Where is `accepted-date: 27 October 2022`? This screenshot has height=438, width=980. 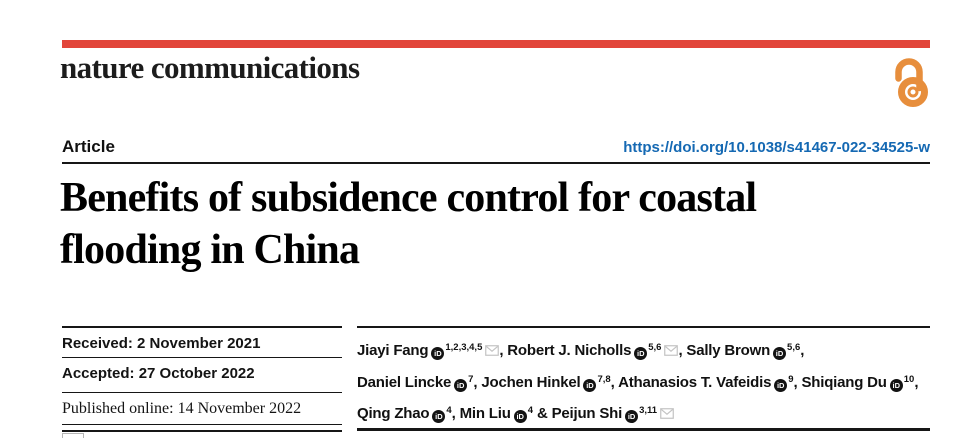 accepted-date: 27 October 2022 is located at coordinates (196, 373).